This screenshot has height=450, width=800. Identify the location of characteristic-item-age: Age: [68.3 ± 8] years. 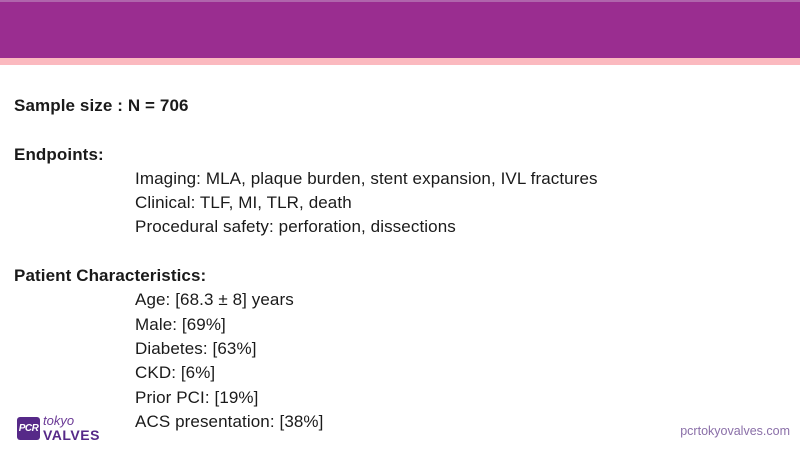
(214, 300).